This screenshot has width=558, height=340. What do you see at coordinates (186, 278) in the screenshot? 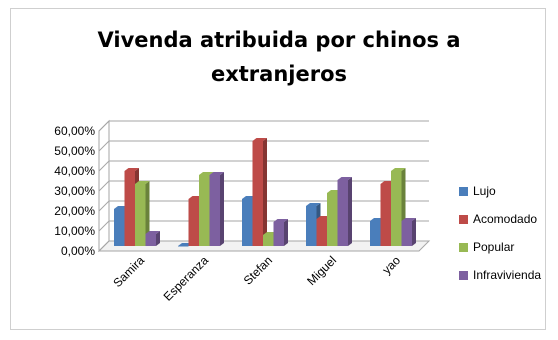
I see `category-label: Esperanza` at bounding box center [186, 278].